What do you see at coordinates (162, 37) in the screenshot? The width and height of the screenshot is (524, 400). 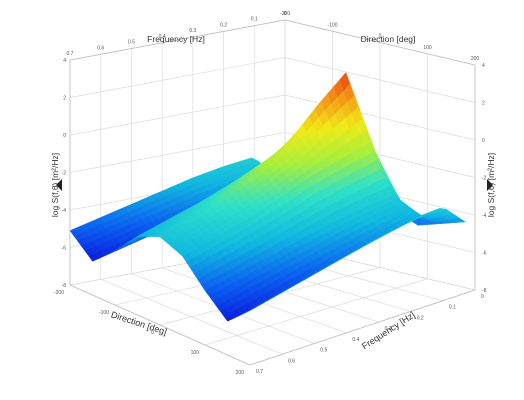 I see `frequency-tick-top: 0.4` at bounding box center [162, 37].